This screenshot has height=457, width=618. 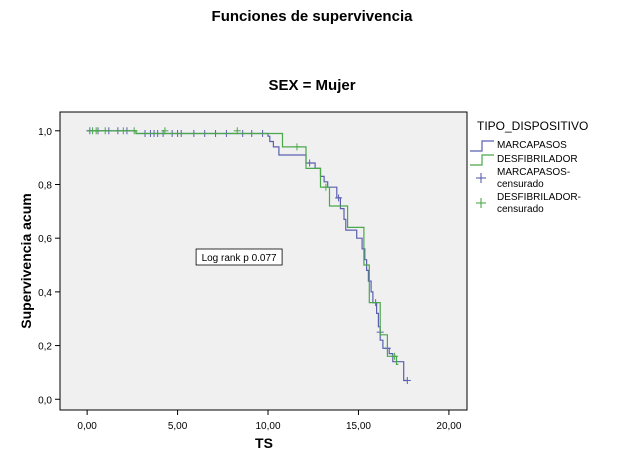 I want to click on legend-item-desfibrilador-censurado: DESFIBRILADOR-censurado, so click(x=528, y=203).